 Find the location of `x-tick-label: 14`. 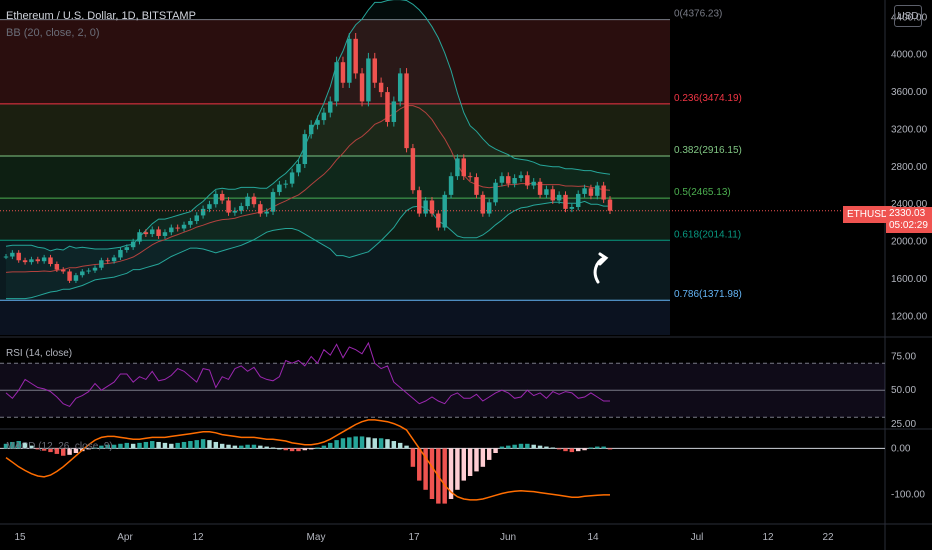

x-tick-label: 14 is located at coordinates (593, 537).